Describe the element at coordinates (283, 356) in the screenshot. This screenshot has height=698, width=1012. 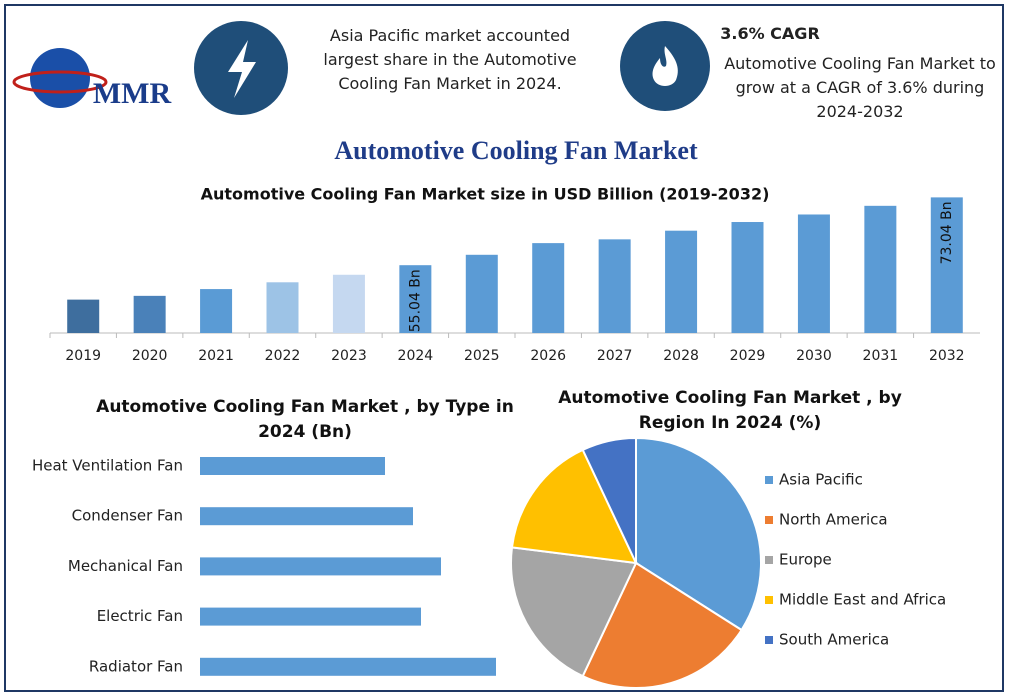
I see `x-tick-label: 2022` at that location.